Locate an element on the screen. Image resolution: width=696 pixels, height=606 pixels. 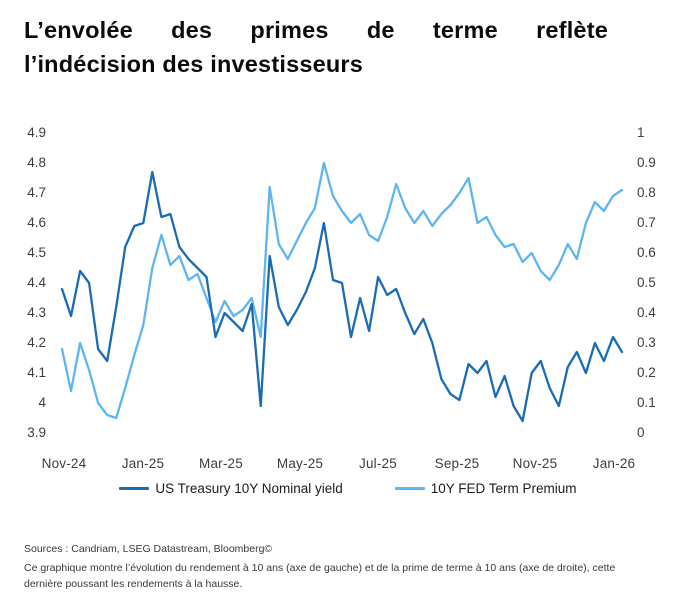
y-axis-right-tick: 0.4 is located at coordinates (646, 312).